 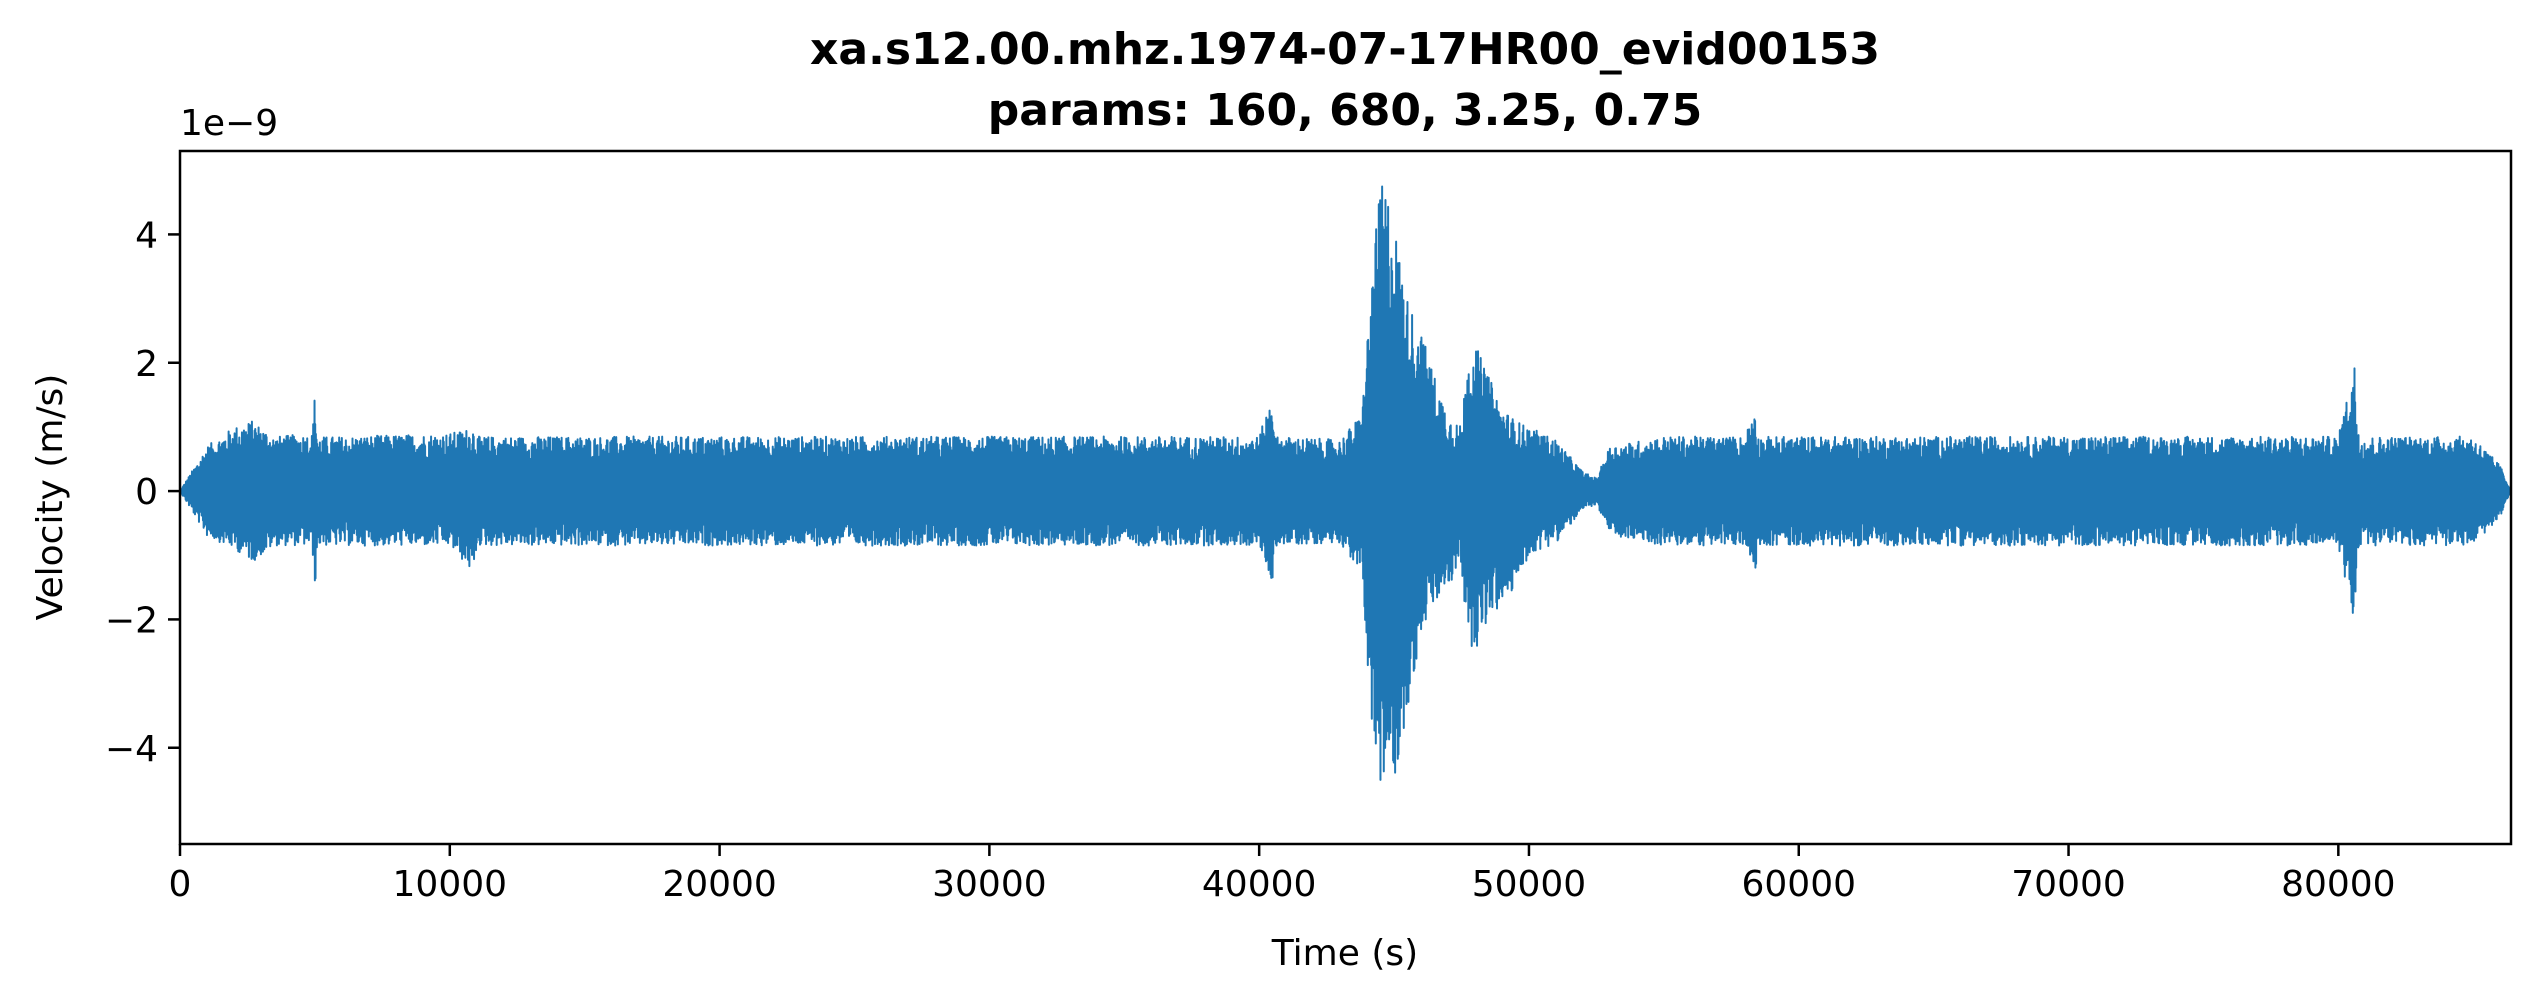 I want to click on x-tick-label: 30000, so click(x=989, y=884).